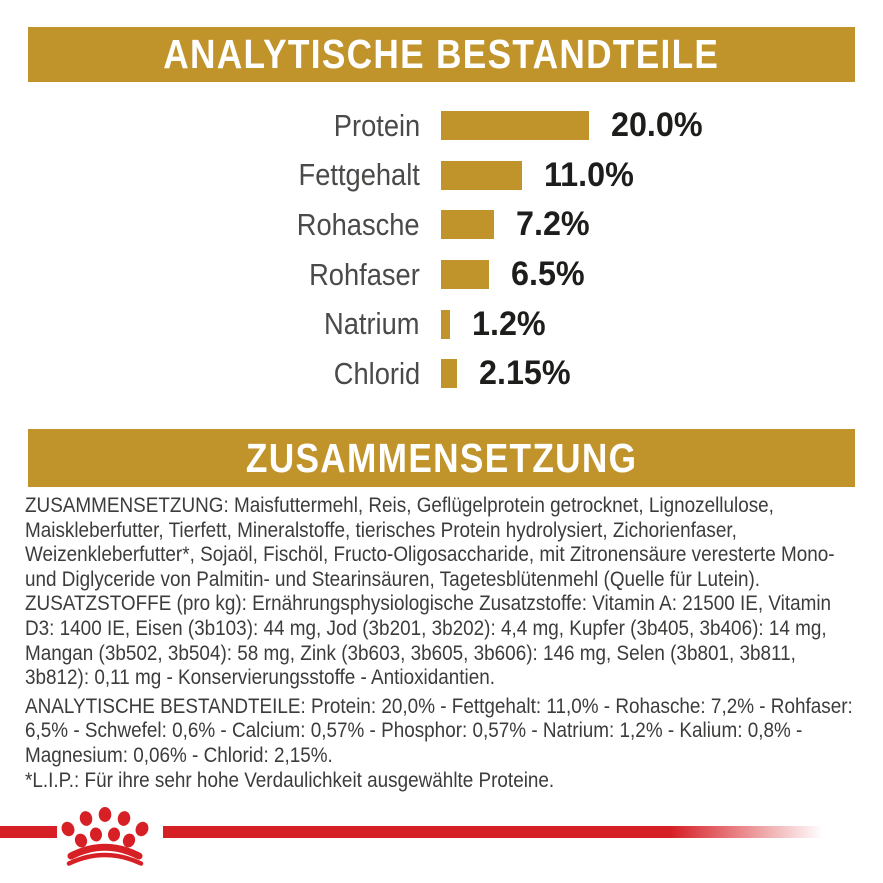 Image resolution: width=883 pixels, height=883 pixels. I want to click on chart-value-label: 20.0%, so click(657, 125).